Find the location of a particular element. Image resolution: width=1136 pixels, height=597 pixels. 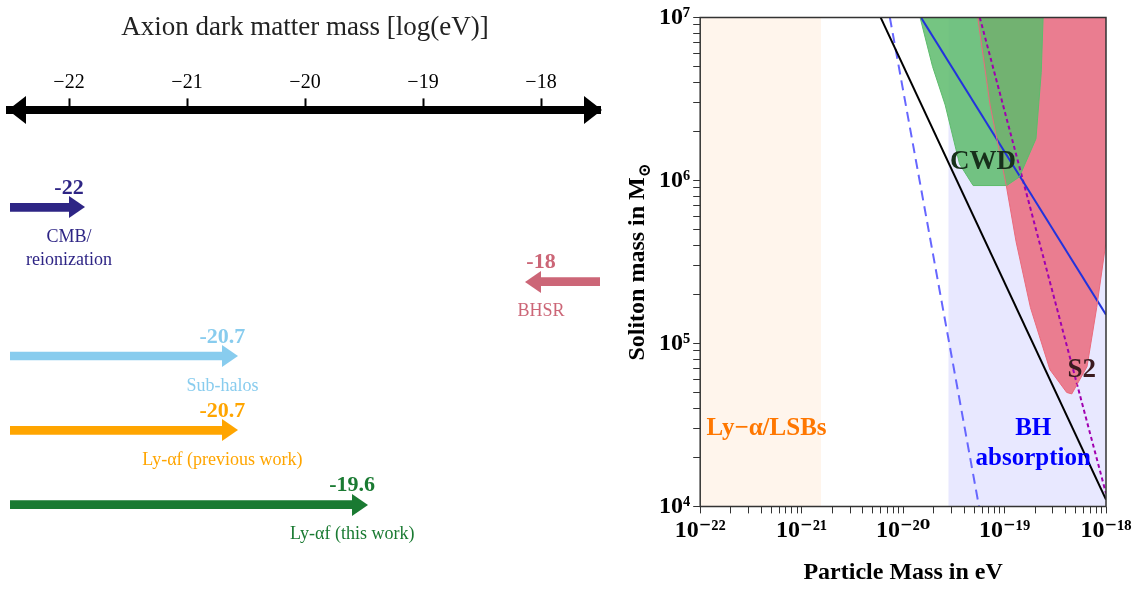

x-tick-label: −18 is located at coordinates (541, 80).